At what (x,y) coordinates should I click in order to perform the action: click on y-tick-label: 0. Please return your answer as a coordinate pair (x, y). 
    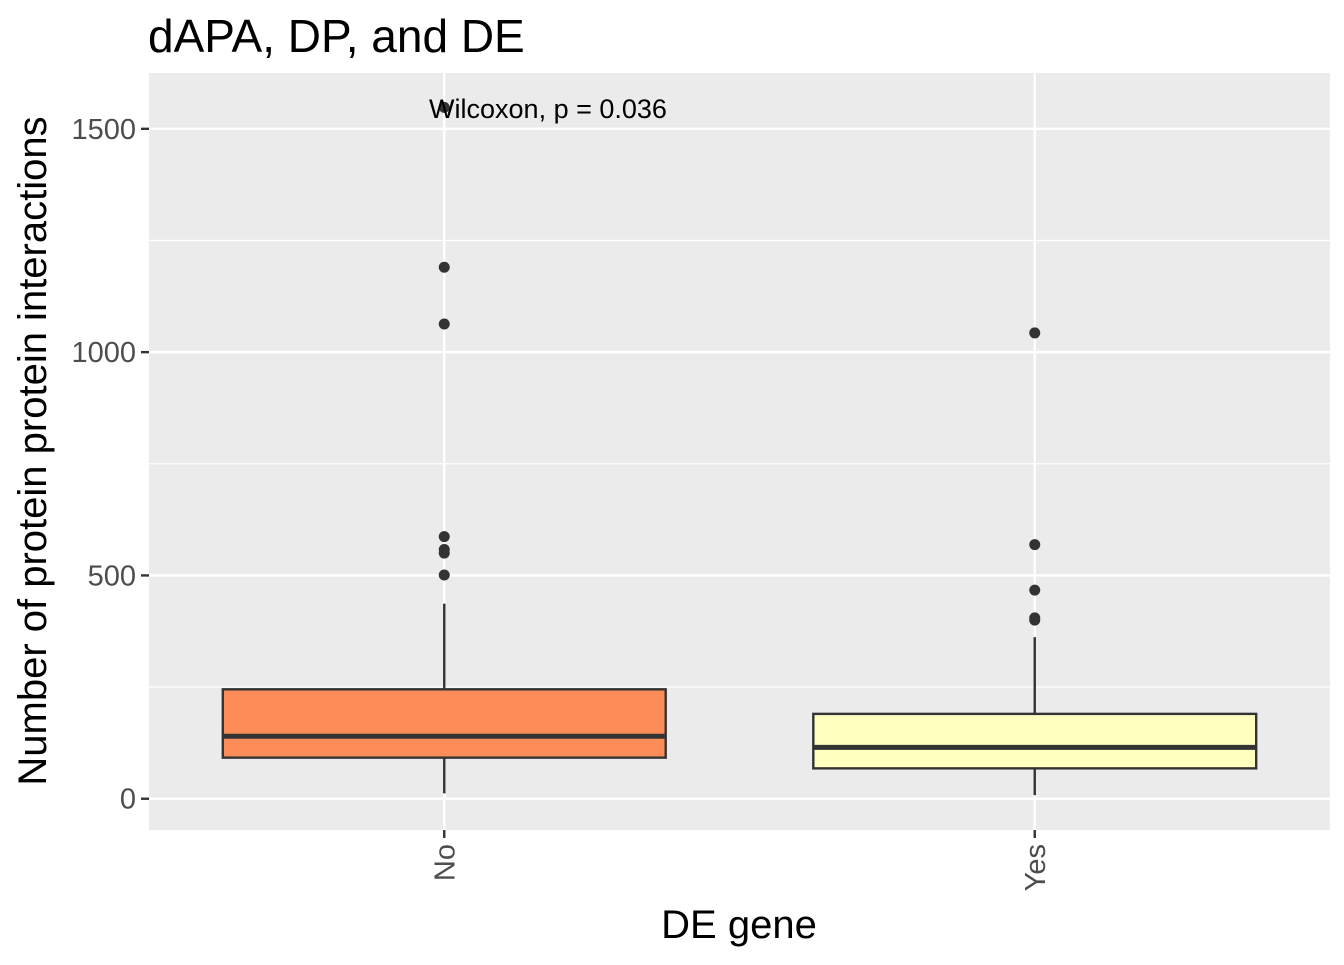
    Looking at the image, I should click on (128, 800).